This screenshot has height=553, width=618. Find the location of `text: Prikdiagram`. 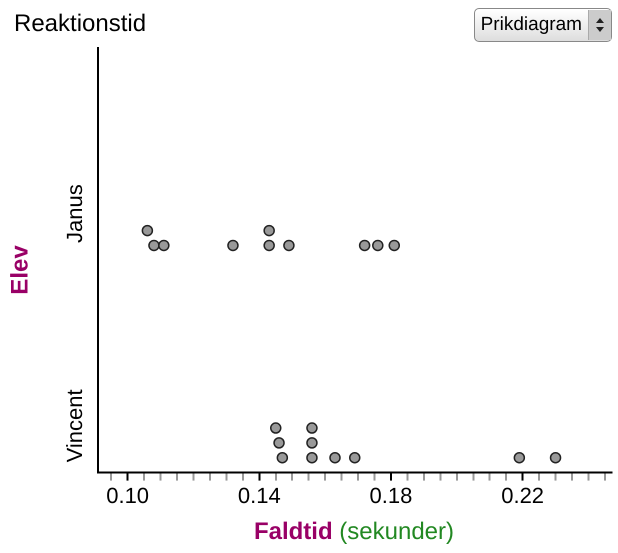

text: Prikdiagram is located at coordinates (531, 25).